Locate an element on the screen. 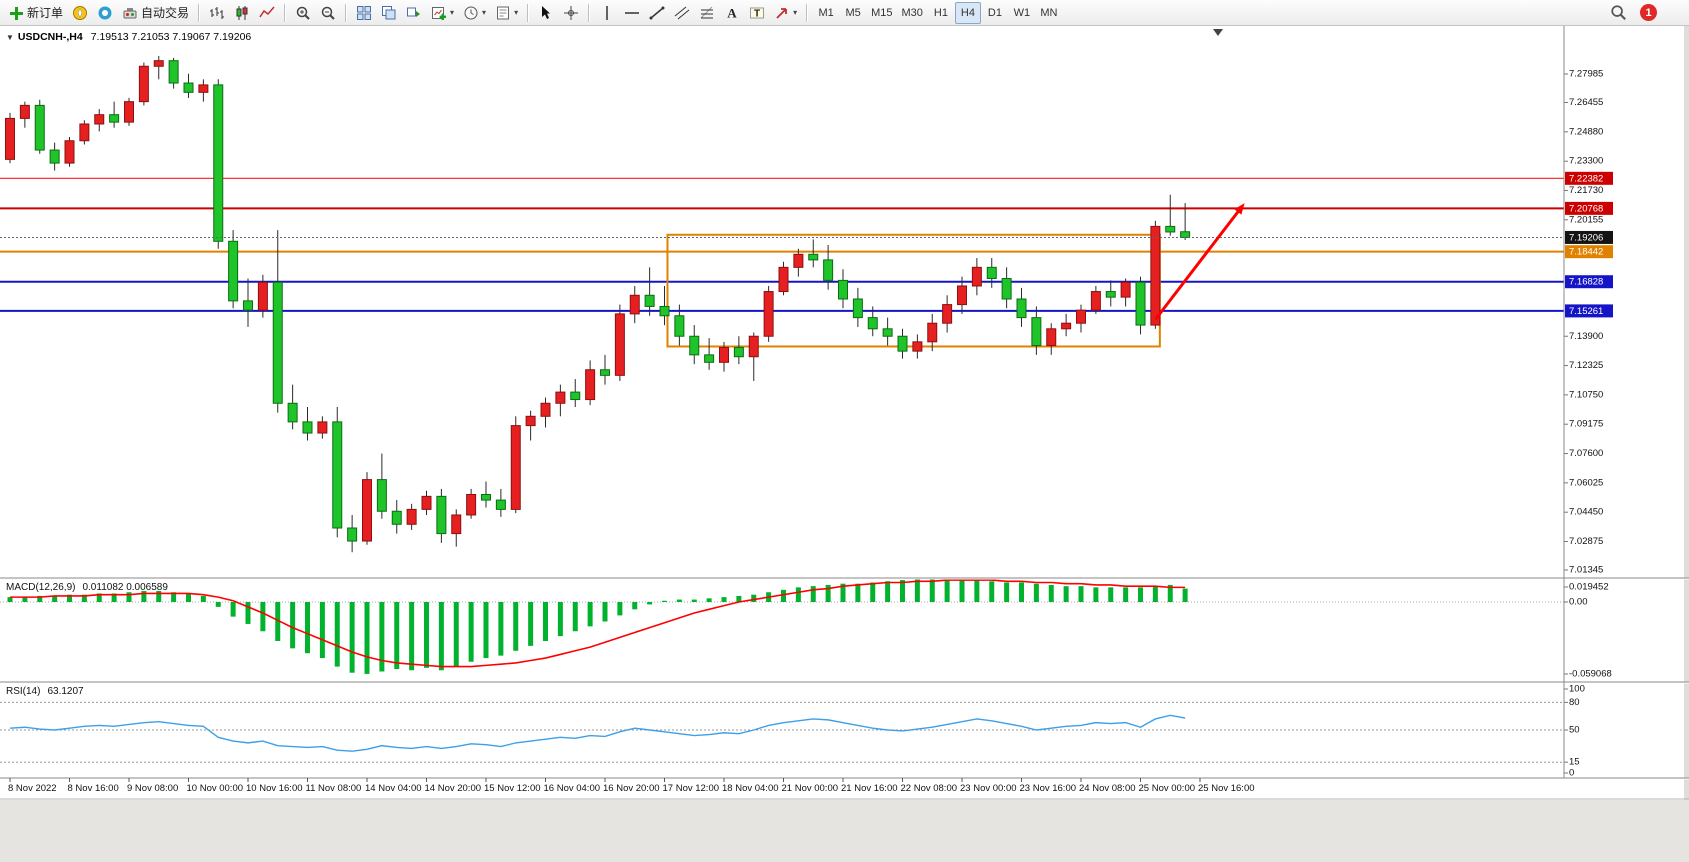 Image resolution: width=1689 pixels, height=862 pixels. timeframe-M1-button: M1 is located at coordinates (826, 12).